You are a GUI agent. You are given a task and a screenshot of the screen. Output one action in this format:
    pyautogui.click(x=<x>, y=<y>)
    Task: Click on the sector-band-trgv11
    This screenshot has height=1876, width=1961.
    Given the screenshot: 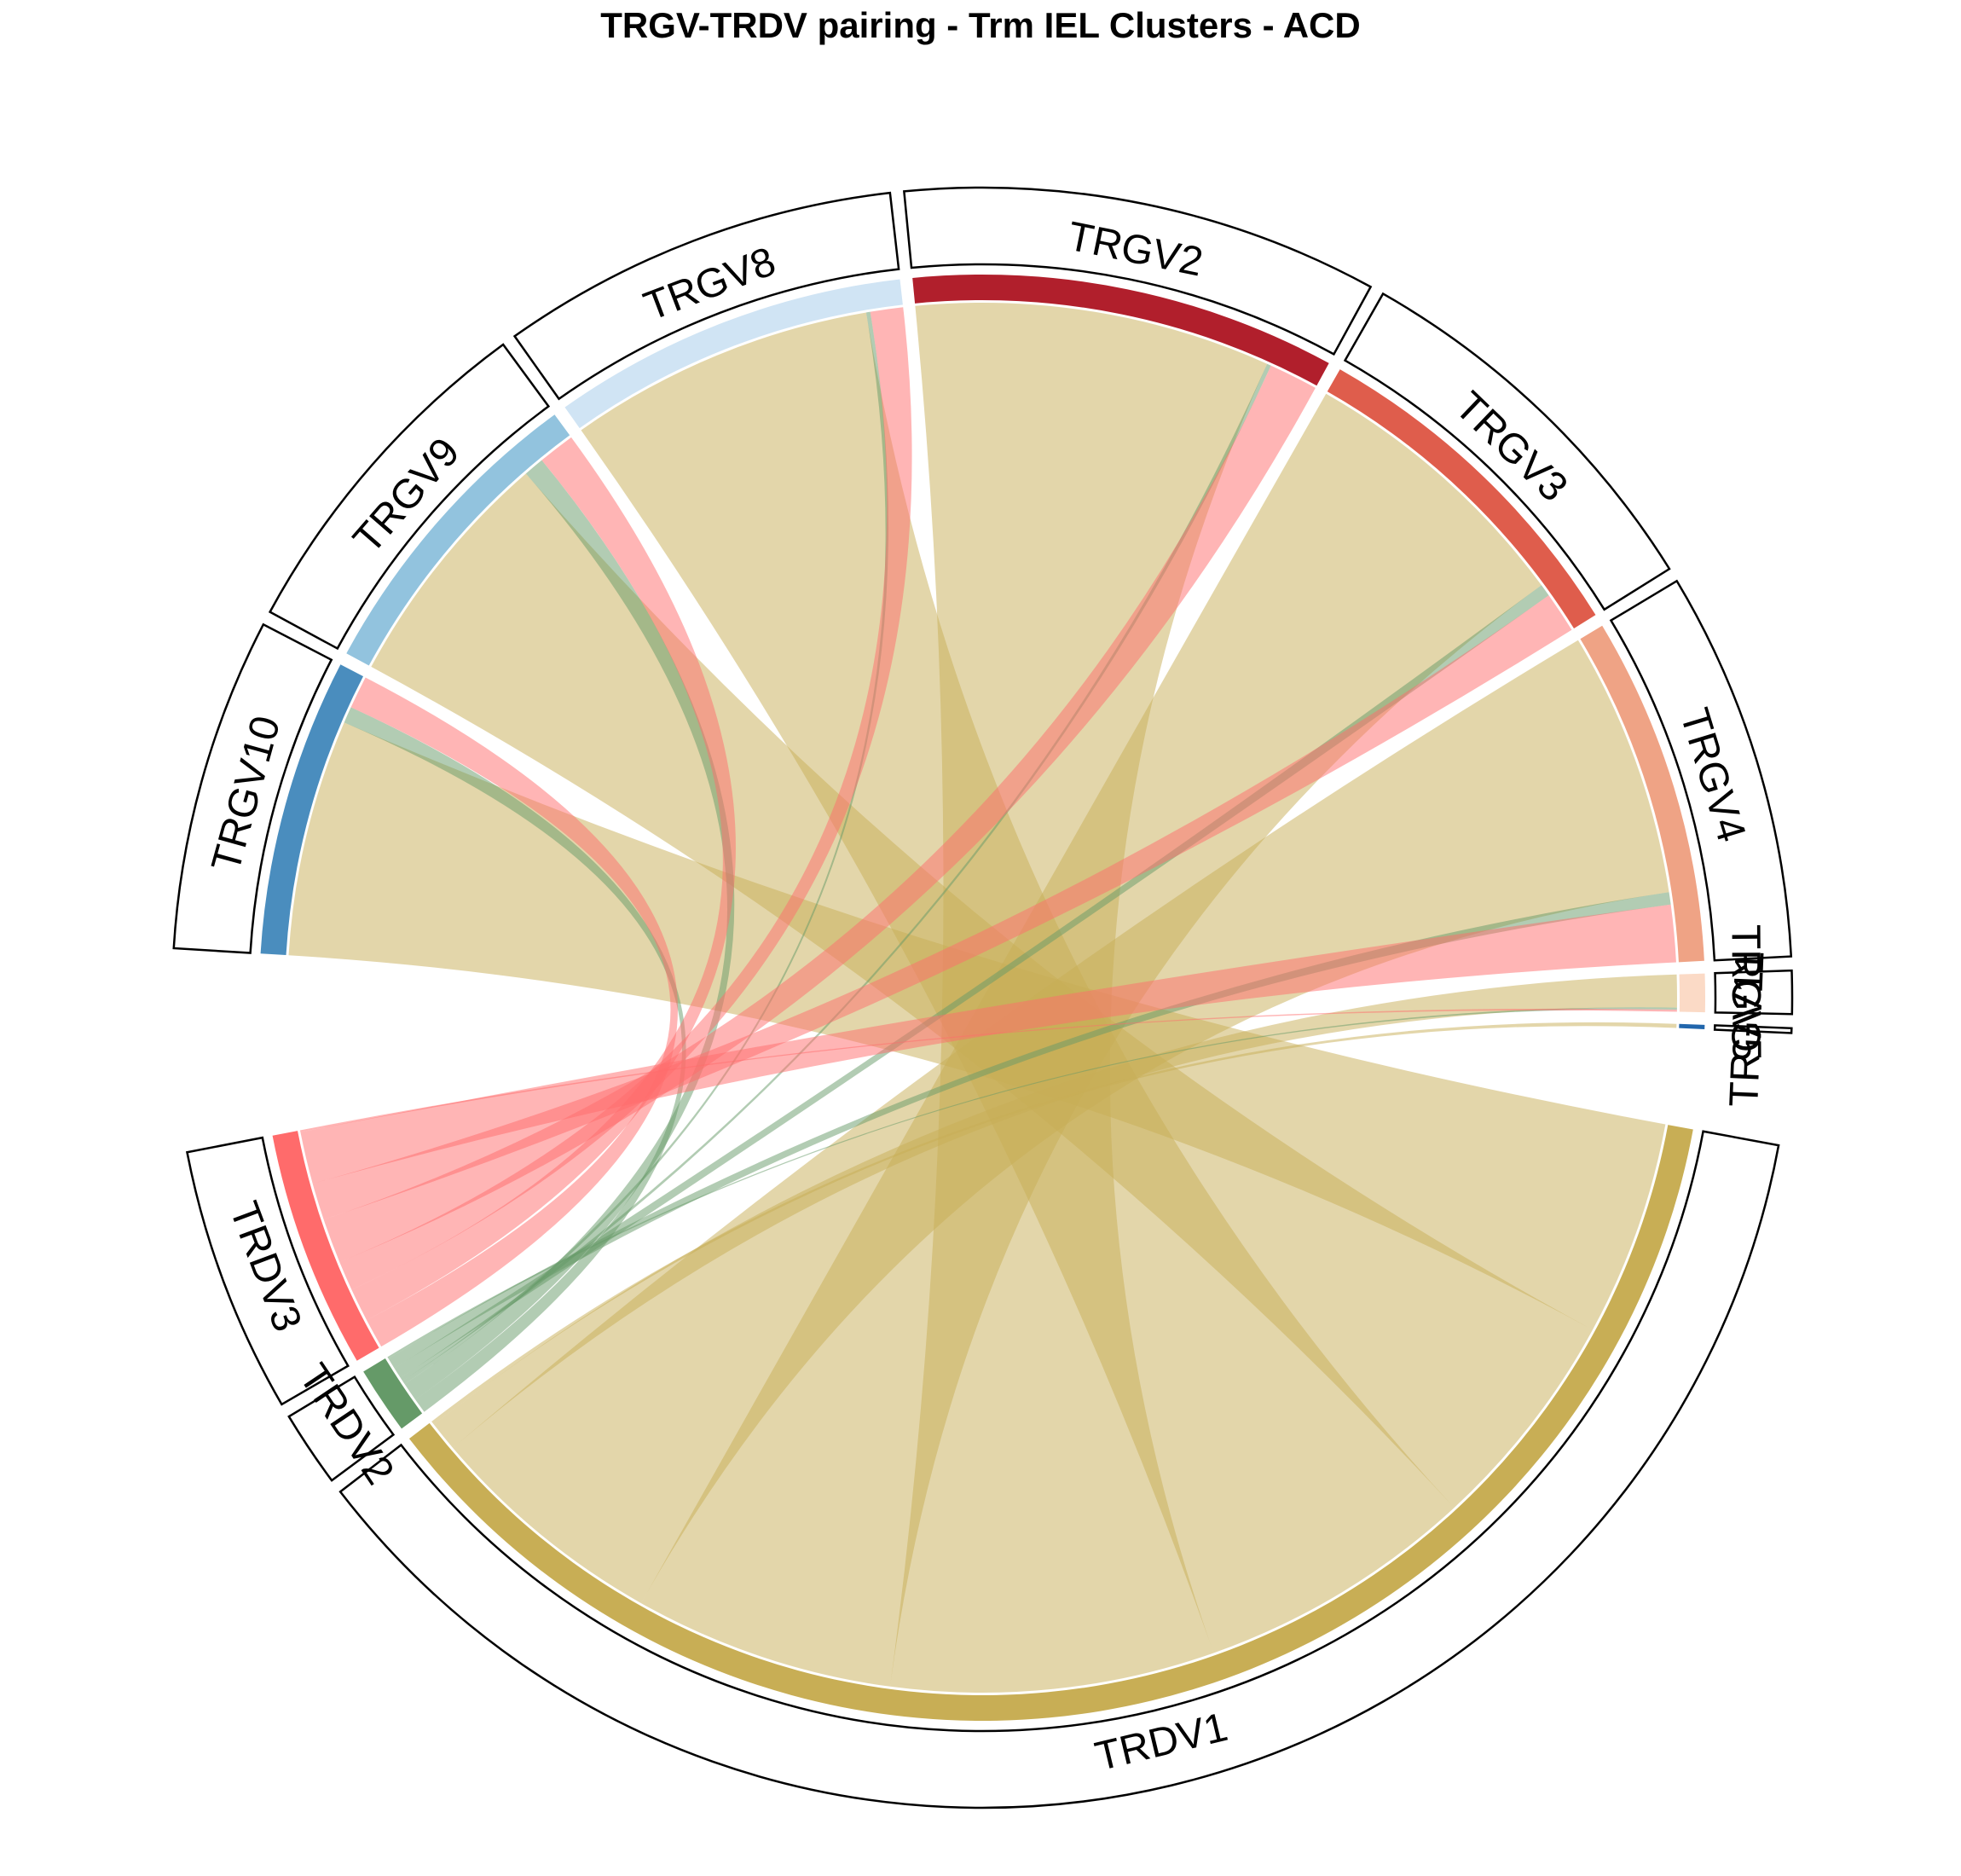 What is the action you would take?
    pyautogui.click(x=1692, y=1026)
    